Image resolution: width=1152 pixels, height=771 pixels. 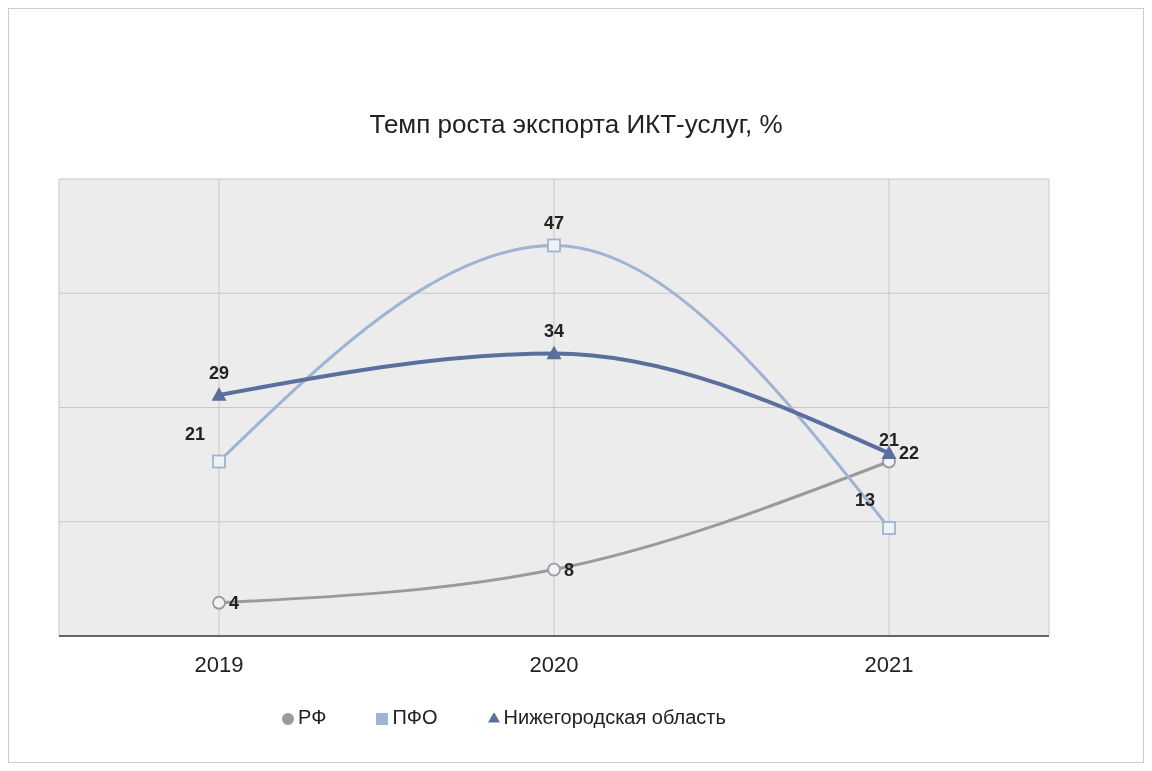 I want to click on x-tick-label: 2020, so click(x=554, y=664).